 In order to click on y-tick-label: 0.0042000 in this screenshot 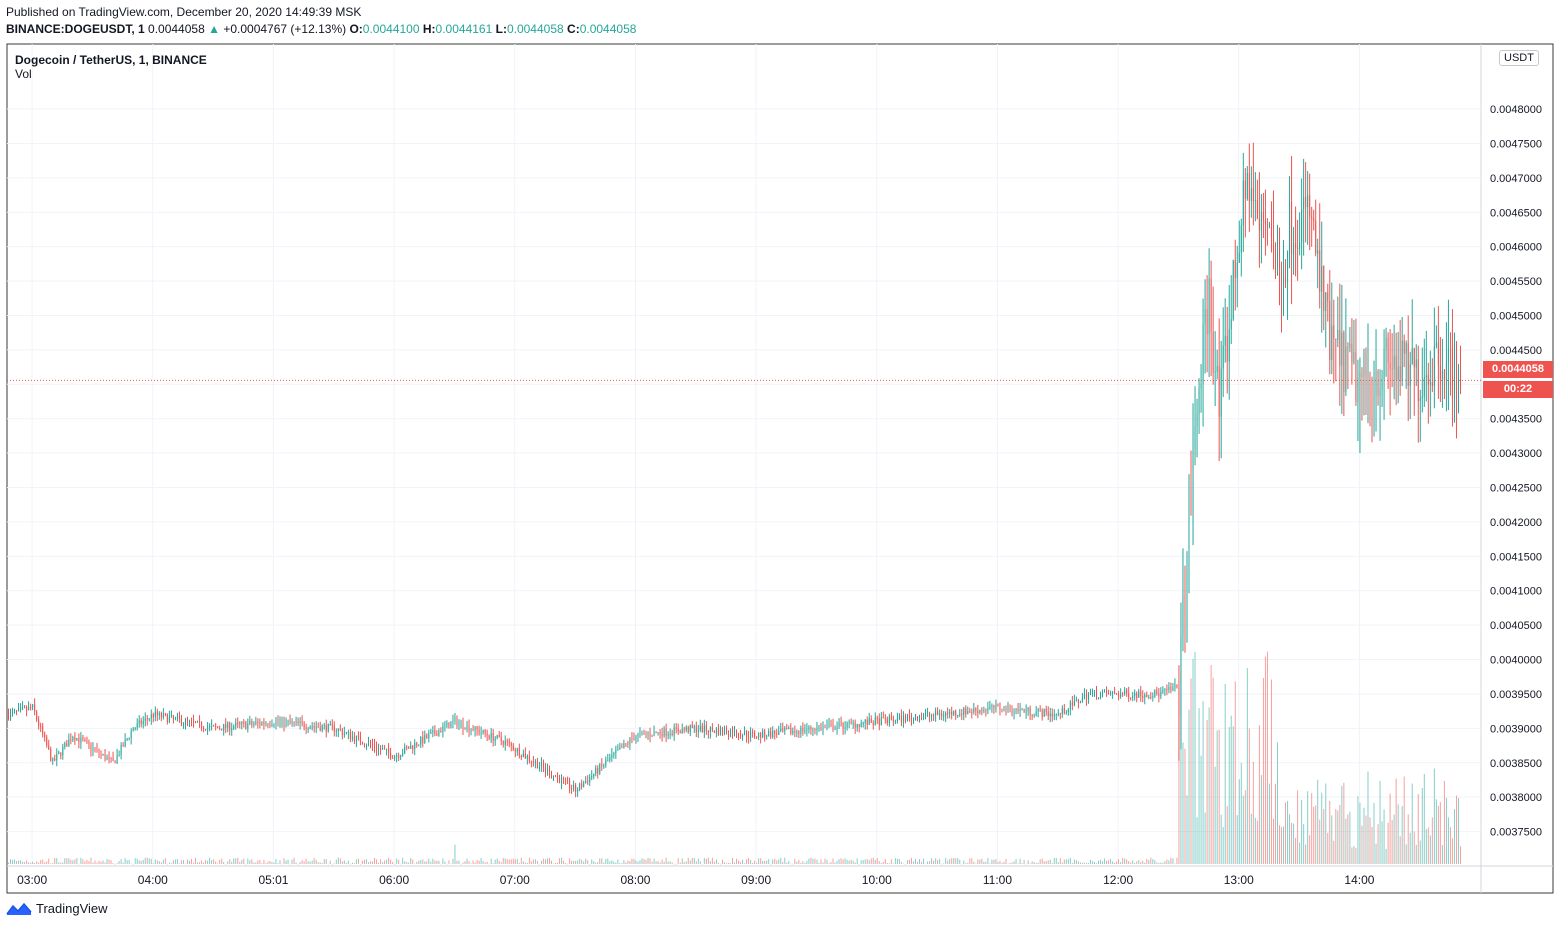, I will do `click(1516, 523)`.